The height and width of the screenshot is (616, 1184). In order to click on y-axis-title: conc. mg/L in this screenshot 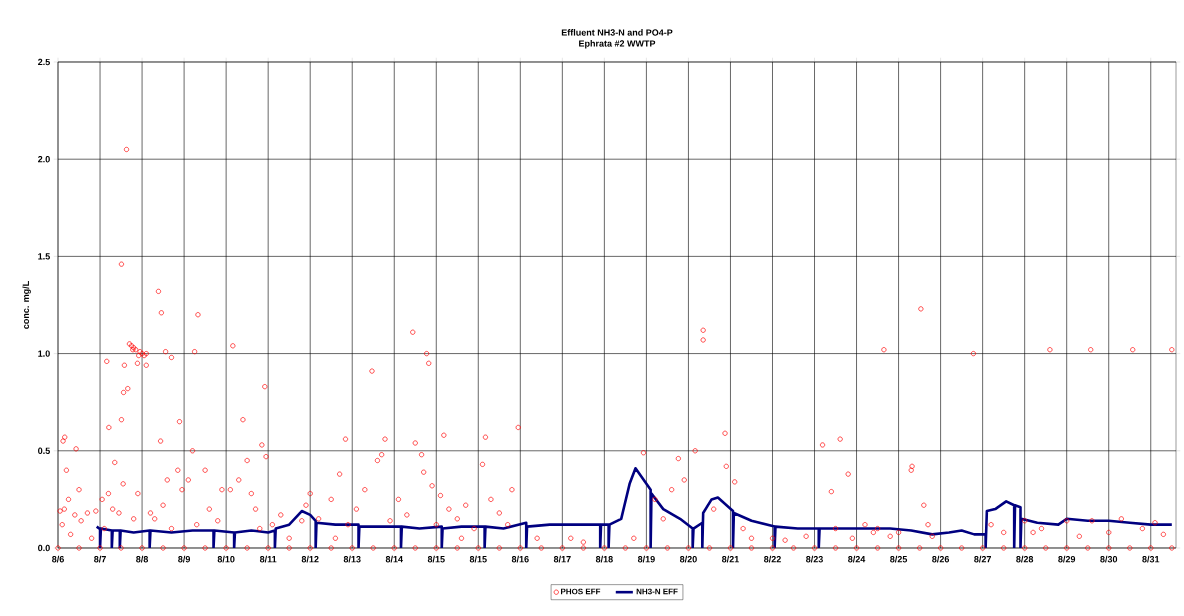, I will do `click(26, 305)`.